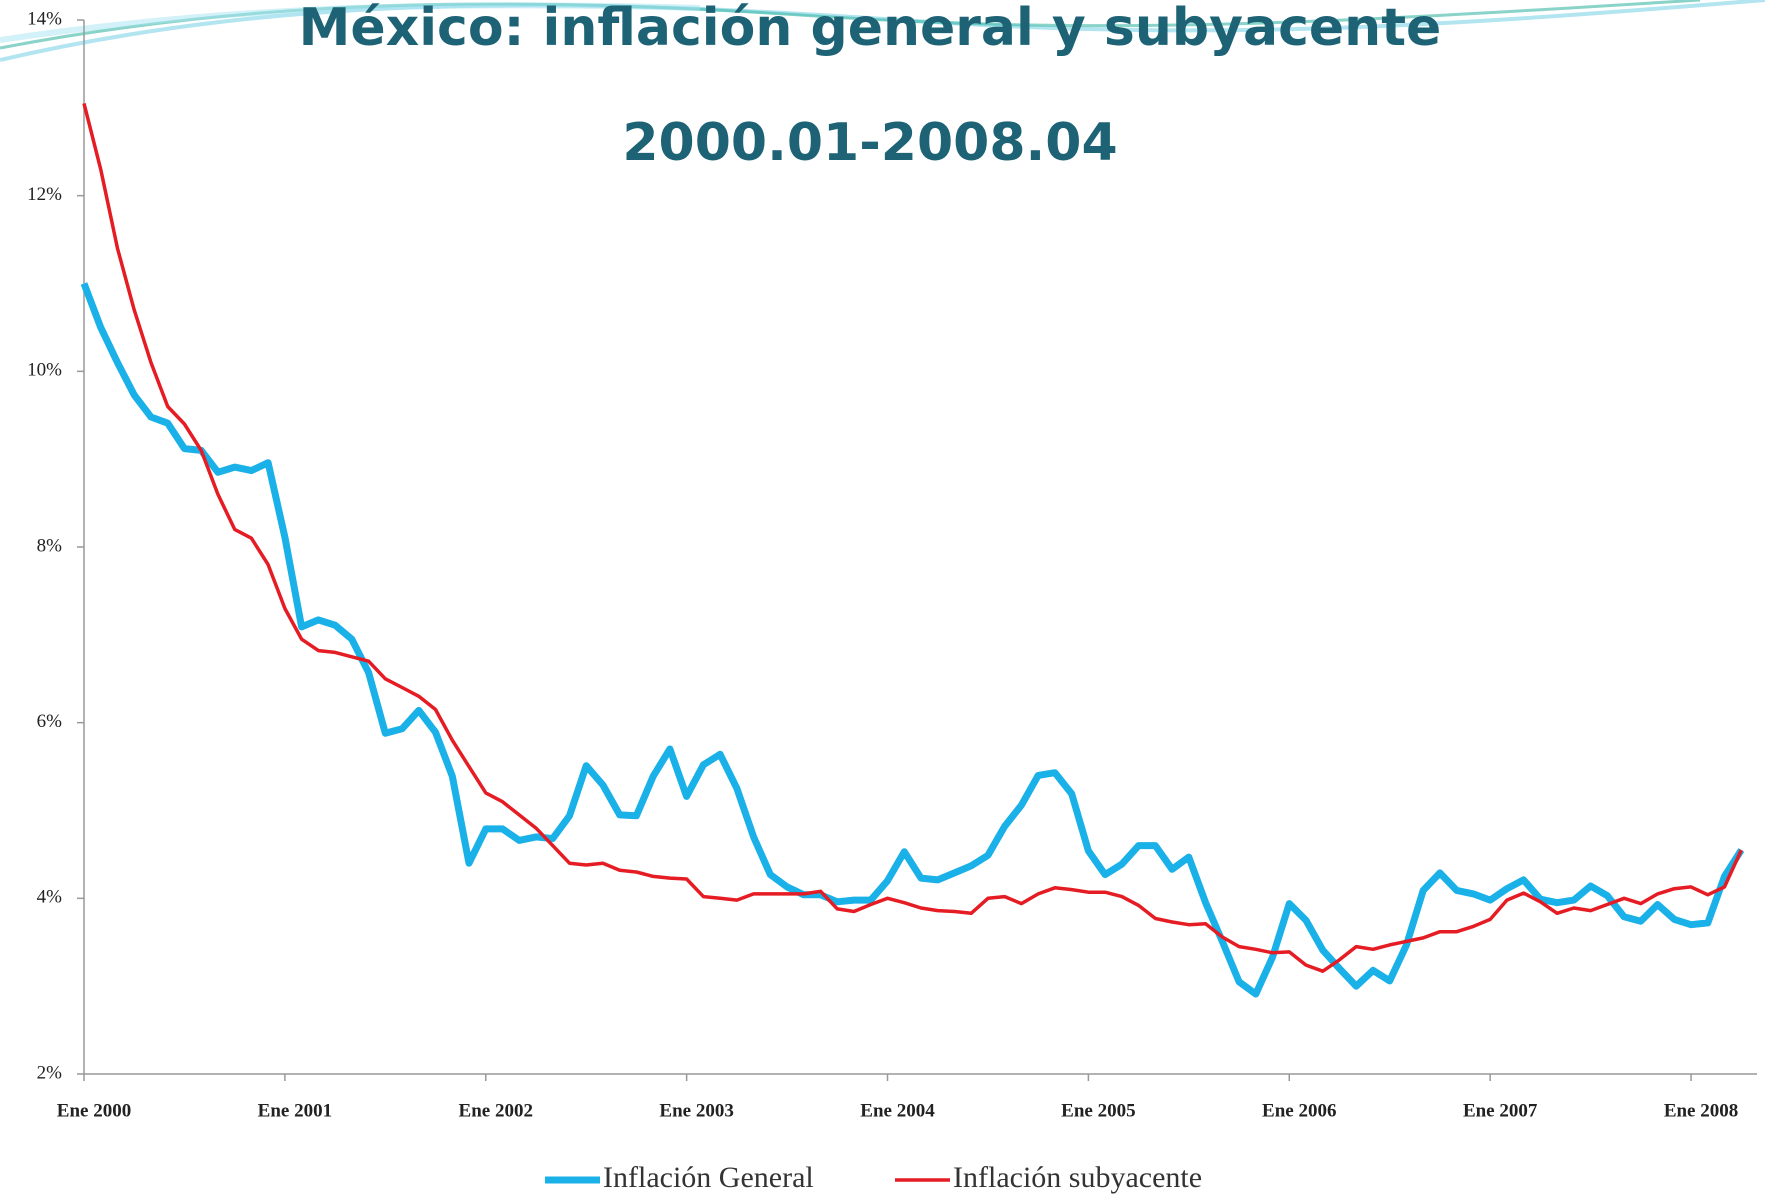  What do you see at coordinates (44, 194) in the screenshot?
I see `y-tick-label: 12%` at bounding box center [44, 194].